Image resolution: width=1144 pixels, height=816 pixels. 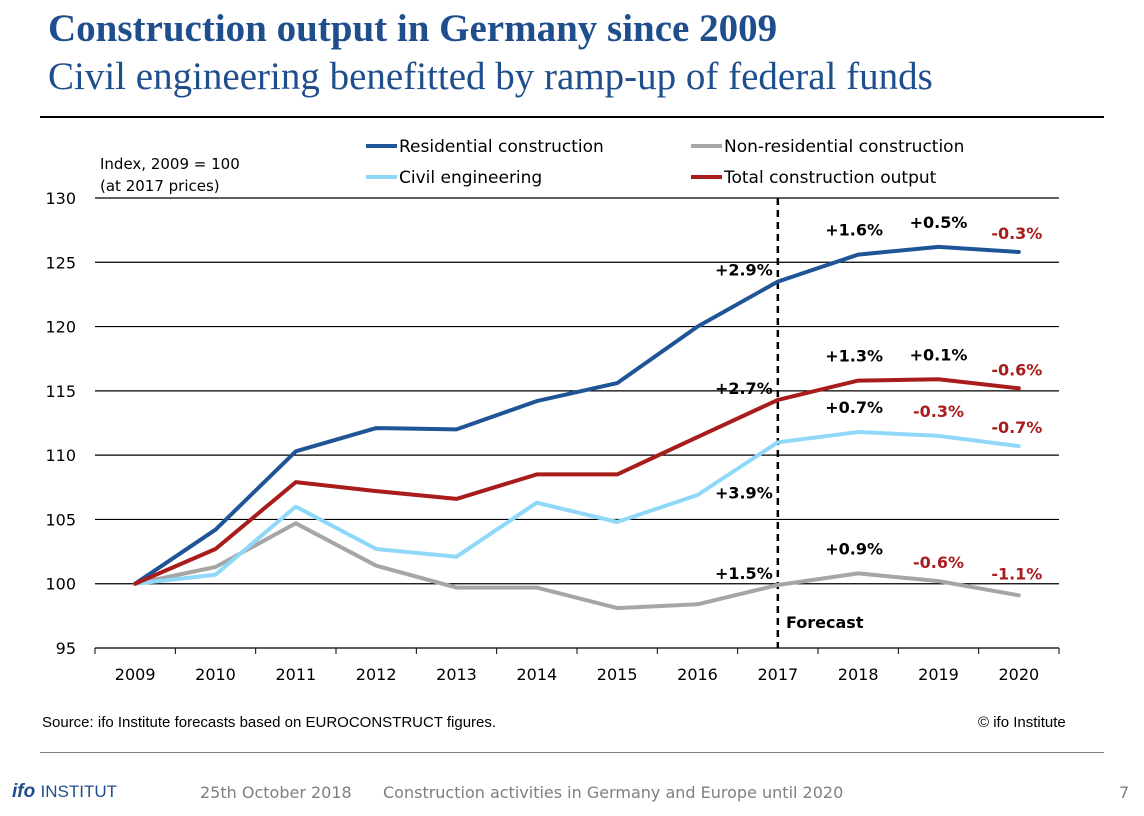 I want to click on data-label-annotation: +0.9%, so click(x=854, y=548).